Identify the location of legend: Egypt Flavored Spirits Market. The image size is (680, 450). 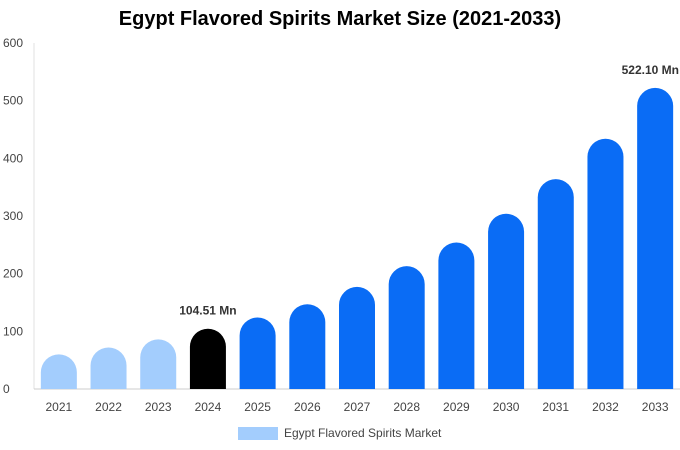
(339, 433).